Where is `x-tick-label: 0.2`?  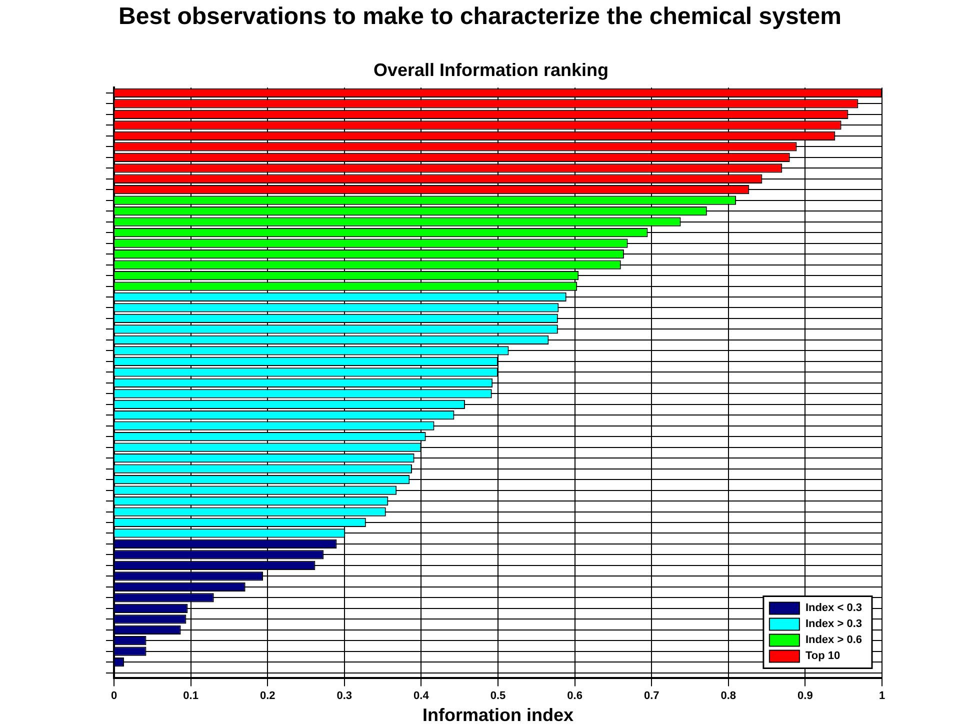 x-tick-label: 0.2 is located at coordinates (268, 696).